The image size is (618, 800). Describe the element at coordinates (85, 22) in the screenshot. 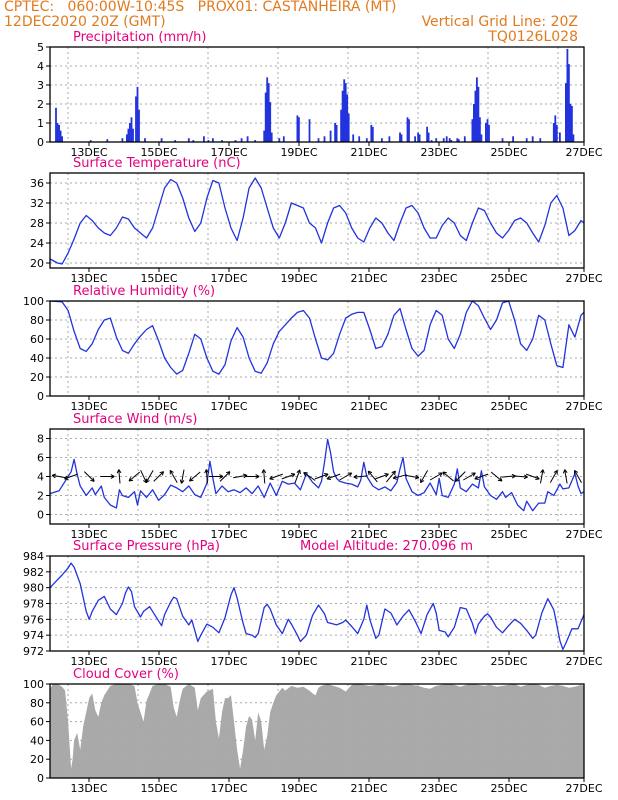

I see `header-date-line: 12DEC2020 20Z (GMT)` at that location.